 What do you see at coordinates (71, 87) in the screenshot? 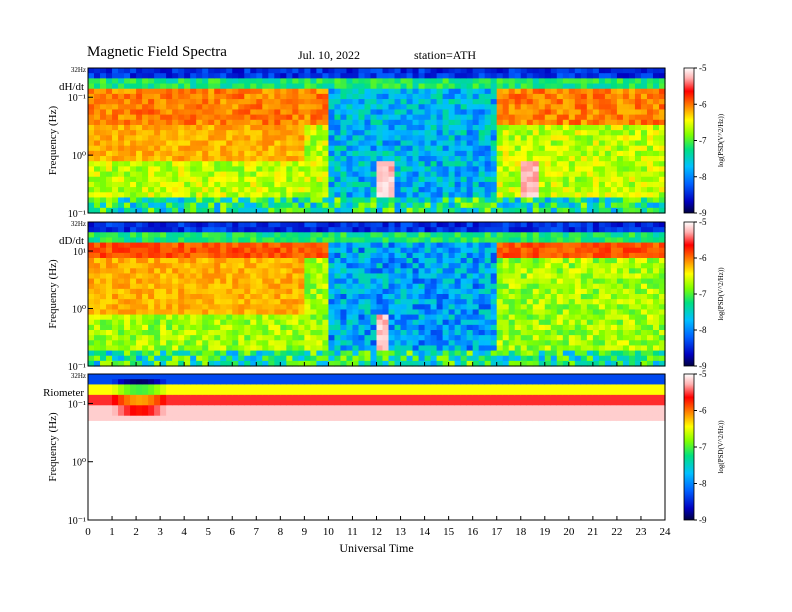
I see `panel-label: dH/dt` at bounding box center [71, 87].